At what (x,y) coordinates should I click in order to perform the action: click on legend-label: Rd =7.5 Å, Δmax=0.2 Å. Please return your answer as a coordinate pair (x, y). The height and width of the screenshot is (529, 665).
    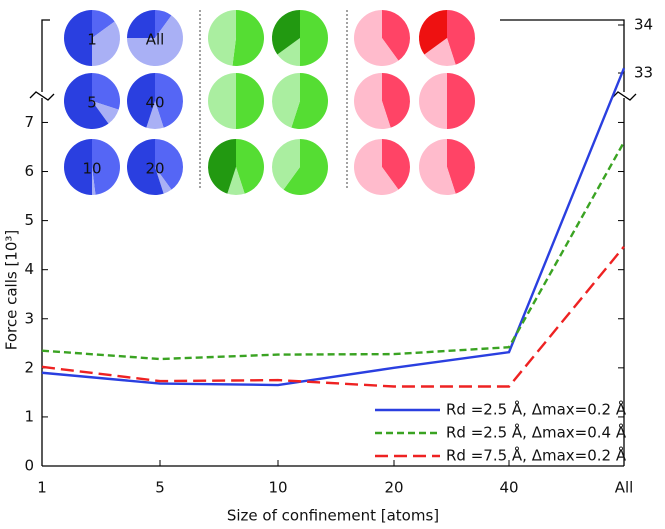
    Looking at the image, I should click on (536, 455).